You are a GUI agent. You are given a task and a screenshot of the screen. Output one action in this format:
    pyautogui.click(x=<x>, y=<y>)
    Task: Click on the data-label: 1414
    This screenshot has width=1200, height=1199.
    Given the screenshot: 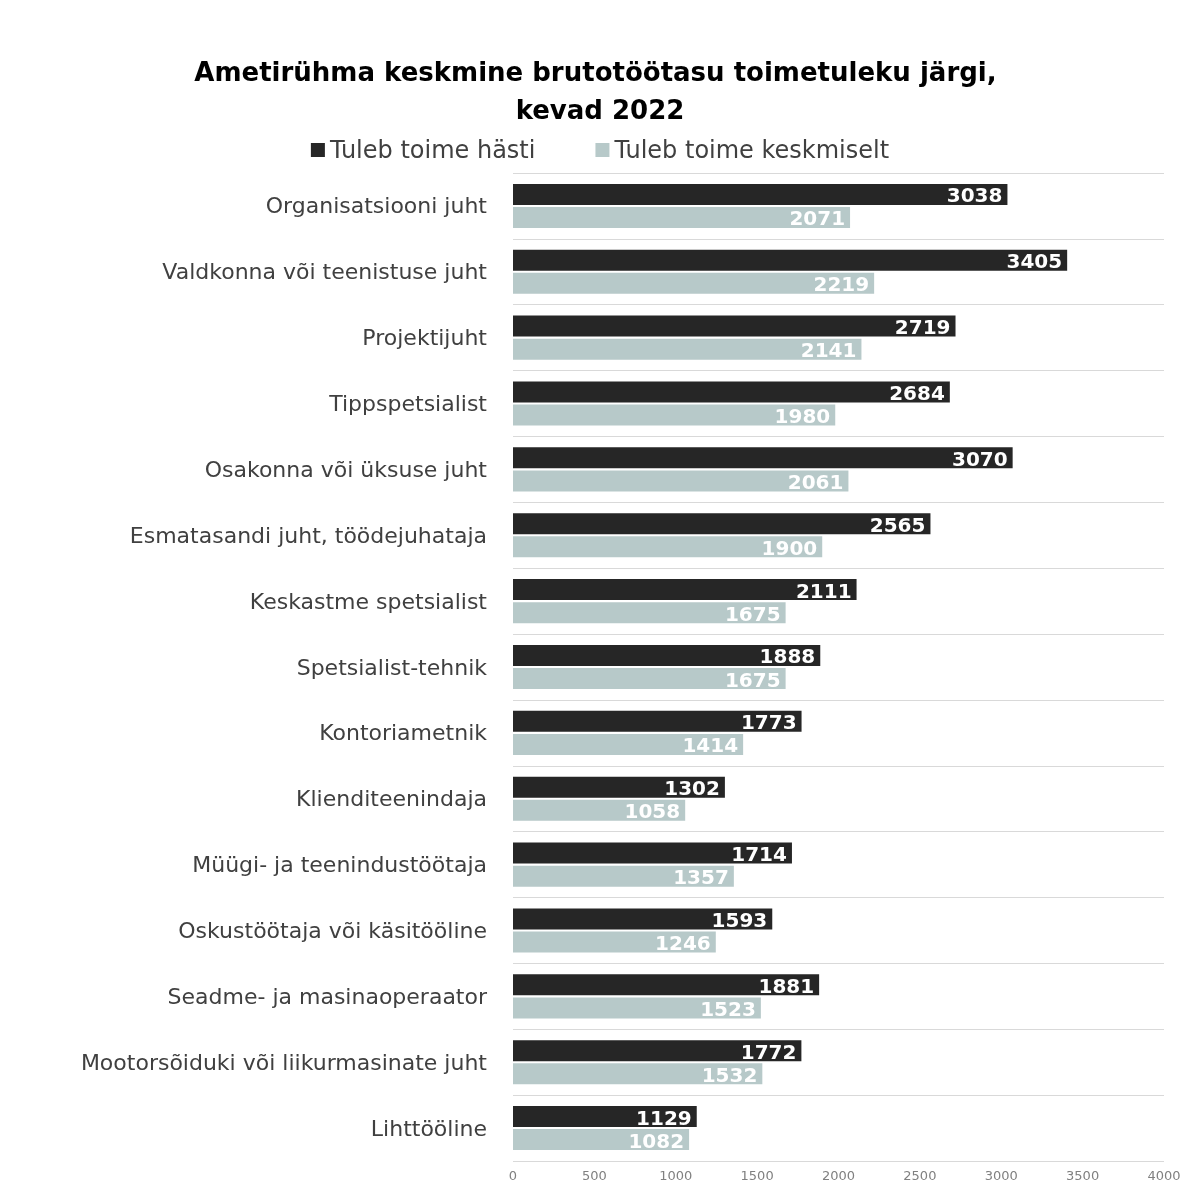 What is the action you would take?
    pyautogui.click(x=710, y=745)
    